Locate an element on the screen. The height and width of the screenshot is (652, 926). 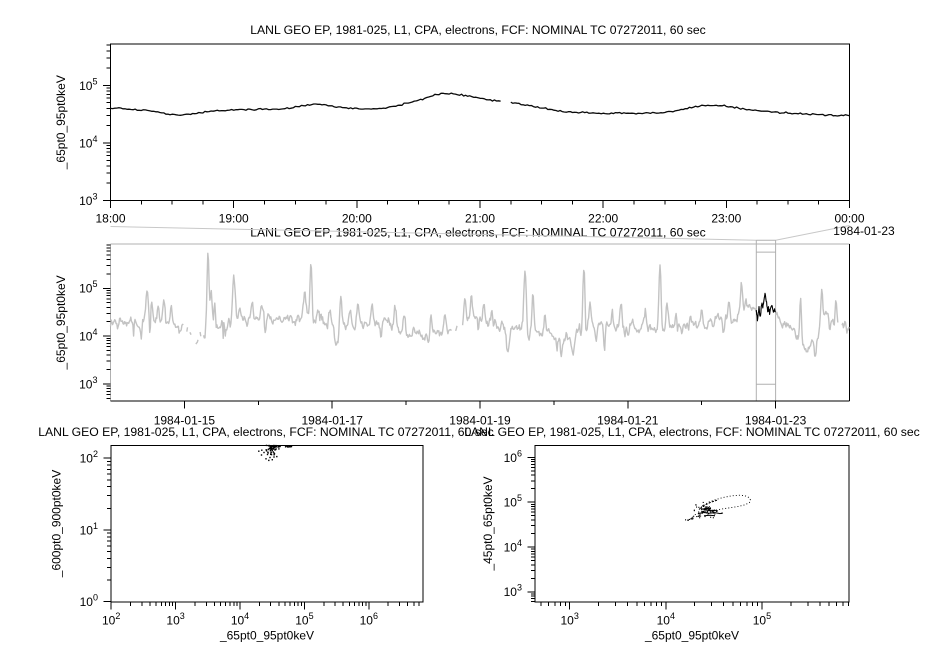
svg-text: 18:00 is located at coordinates (110, 219).